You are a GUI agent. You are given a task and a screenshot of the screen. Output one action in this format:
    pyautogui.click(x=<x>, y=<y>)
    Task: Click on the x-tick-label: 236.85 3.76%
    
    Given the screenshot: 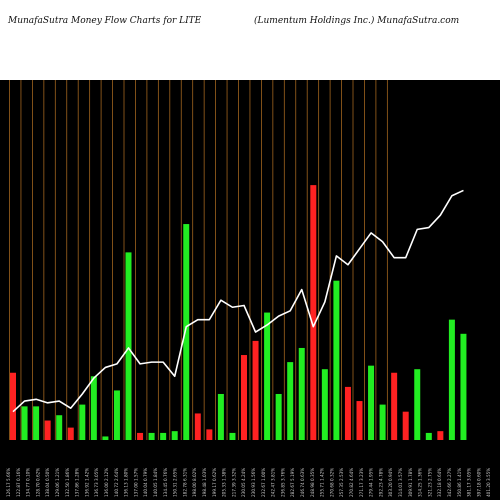 What is the action you would take?
    pyautogui.click(x=282, y=482)
    